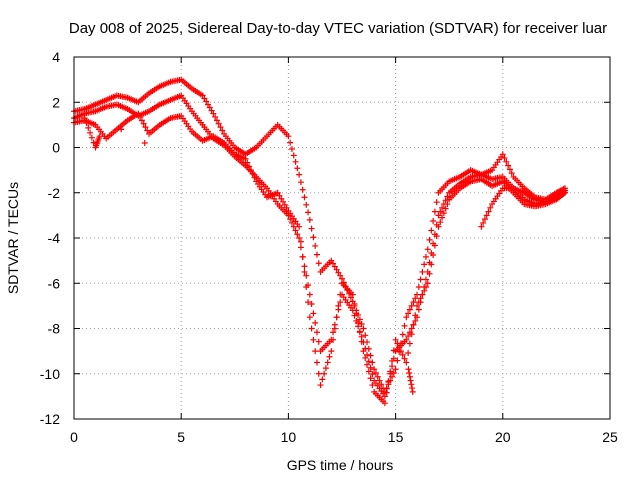 The width and height of the screenshot is (640, 480). What do you see at coordinates (50, 374) in the screenshot?
I see `y-tick-label: -10` at bounding box center [50, 374].